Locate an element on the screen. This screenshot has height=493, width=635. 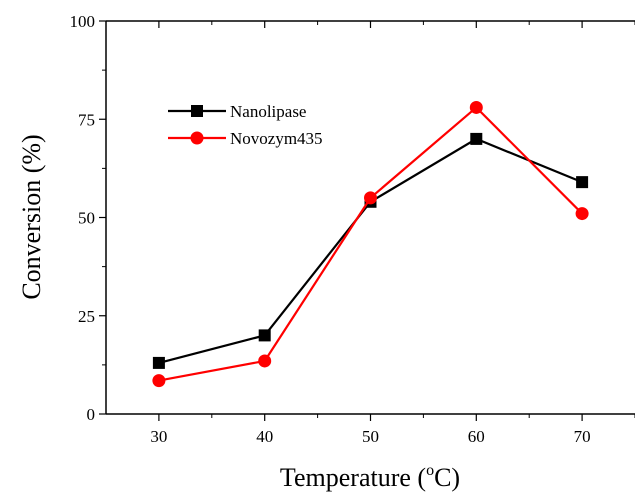
legend: Nanolipase Novozym435 is located at coordinates (245, 125).